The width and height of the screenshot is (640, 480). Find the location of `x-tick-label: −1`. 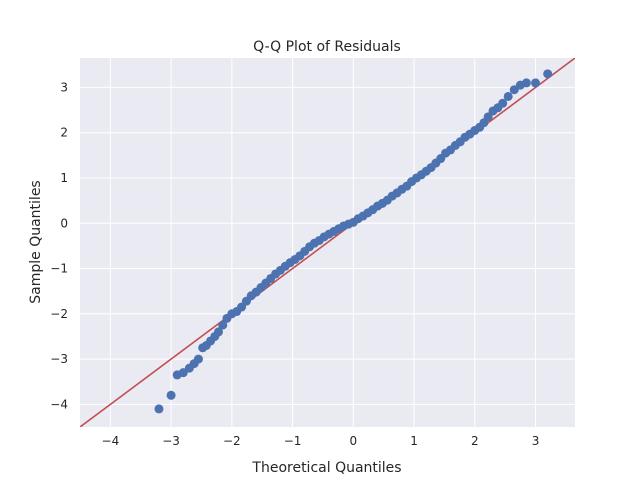

x-tick-label: −1 is located at coordinates (293, 441).